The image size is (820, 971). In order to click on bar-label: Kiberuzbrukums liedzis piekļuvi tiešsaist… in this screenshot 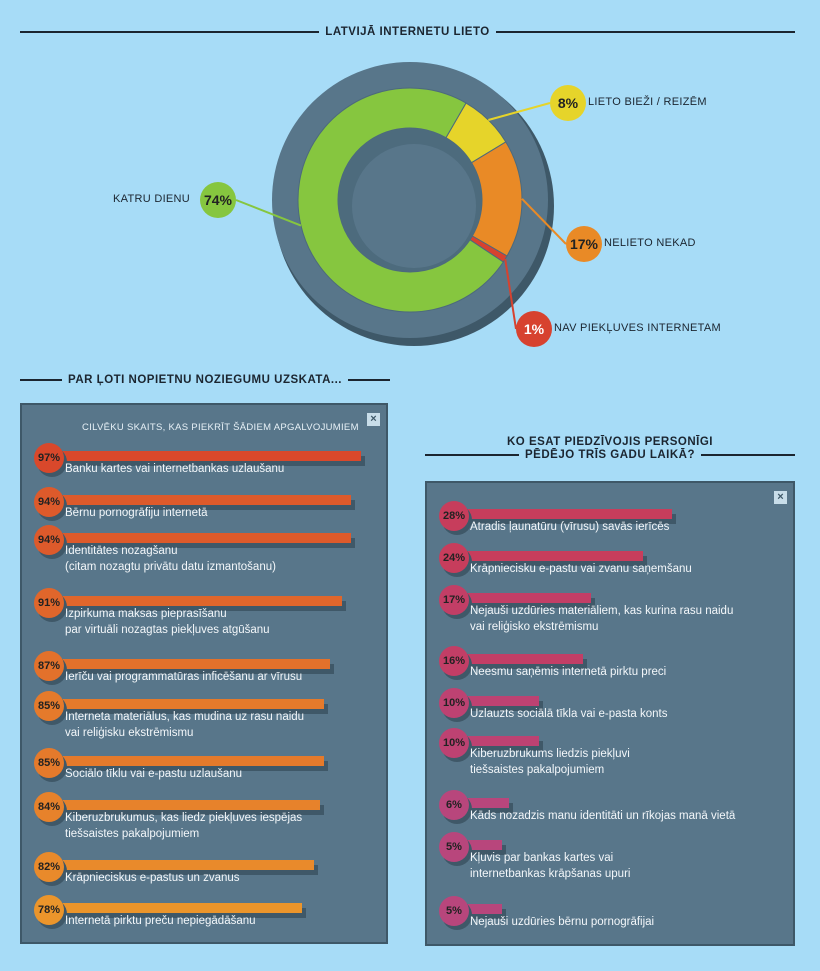, I will do `click(550, 762)`.